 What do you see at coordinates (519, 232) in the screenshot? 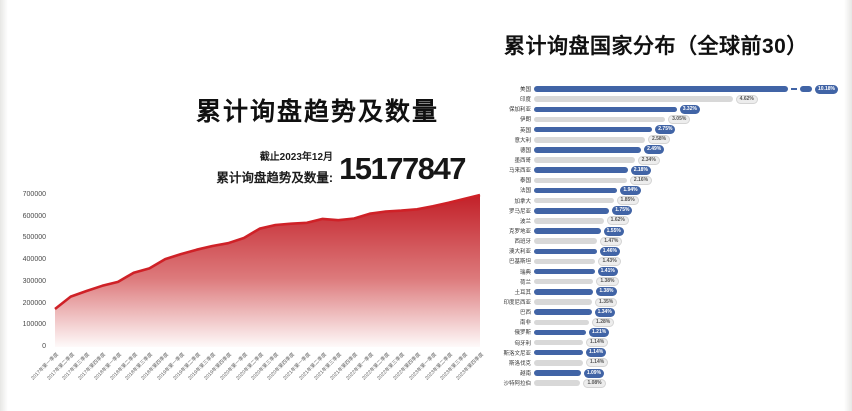
I see `bar-country-label: 克罗地亚` at bounding box center [519, 232].